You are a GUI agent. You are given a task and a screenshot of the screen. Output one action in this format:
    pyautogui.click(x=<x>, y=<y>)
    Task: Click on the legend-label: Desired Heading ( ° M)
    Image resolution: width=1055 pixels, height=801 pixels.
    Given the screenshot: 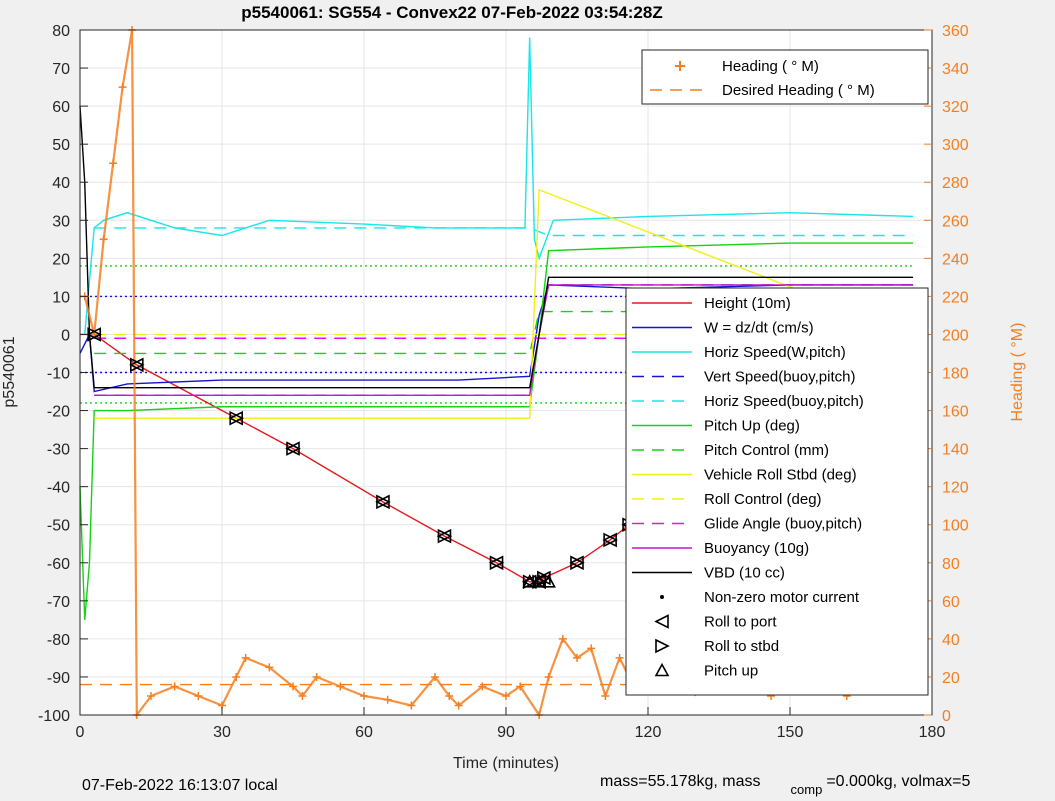 What is the action you would take?
    pyautogui.click(x=798, y=90)
    